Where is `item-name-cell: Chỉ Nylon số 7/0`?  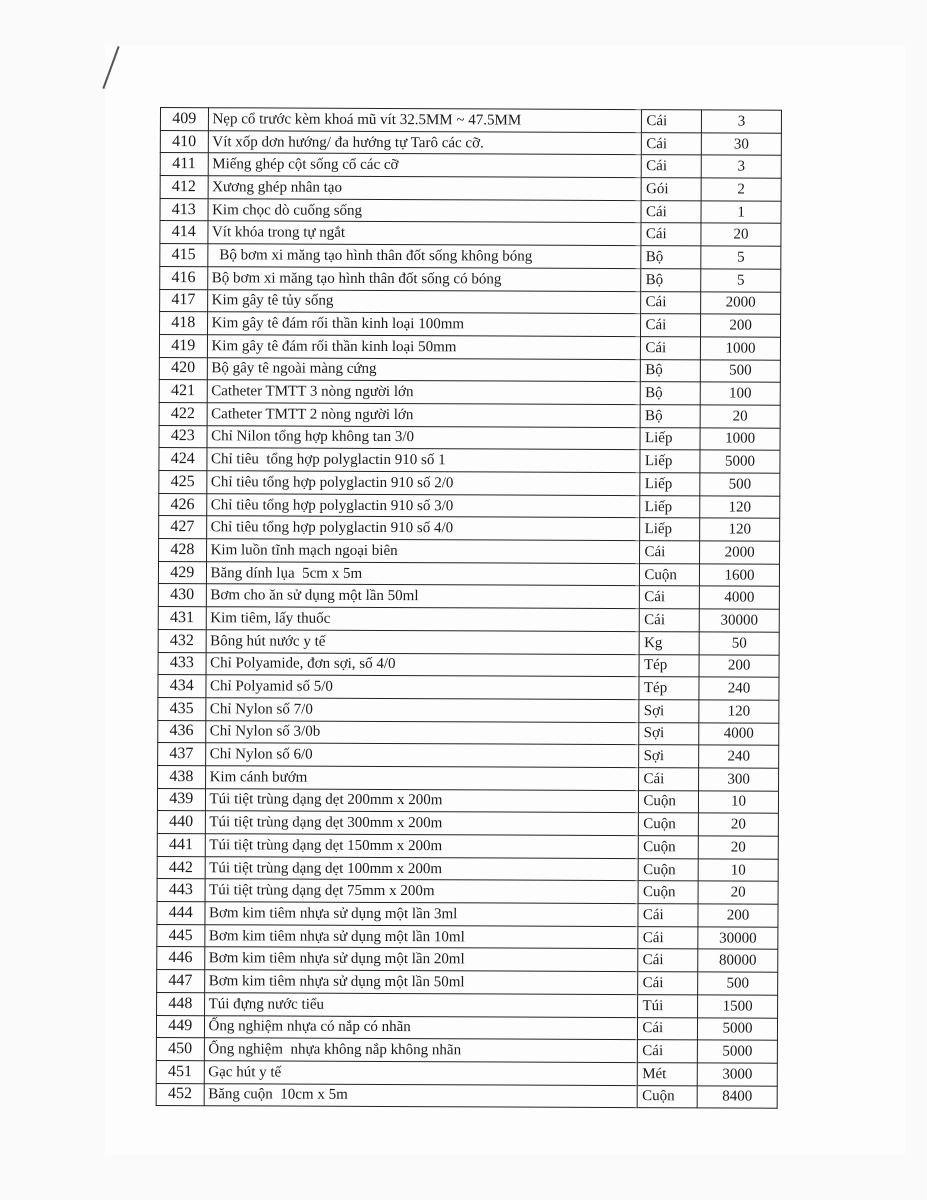
item-name-cell: Chỉ Nylon số 7/0 is located at coordinates (422, 710).